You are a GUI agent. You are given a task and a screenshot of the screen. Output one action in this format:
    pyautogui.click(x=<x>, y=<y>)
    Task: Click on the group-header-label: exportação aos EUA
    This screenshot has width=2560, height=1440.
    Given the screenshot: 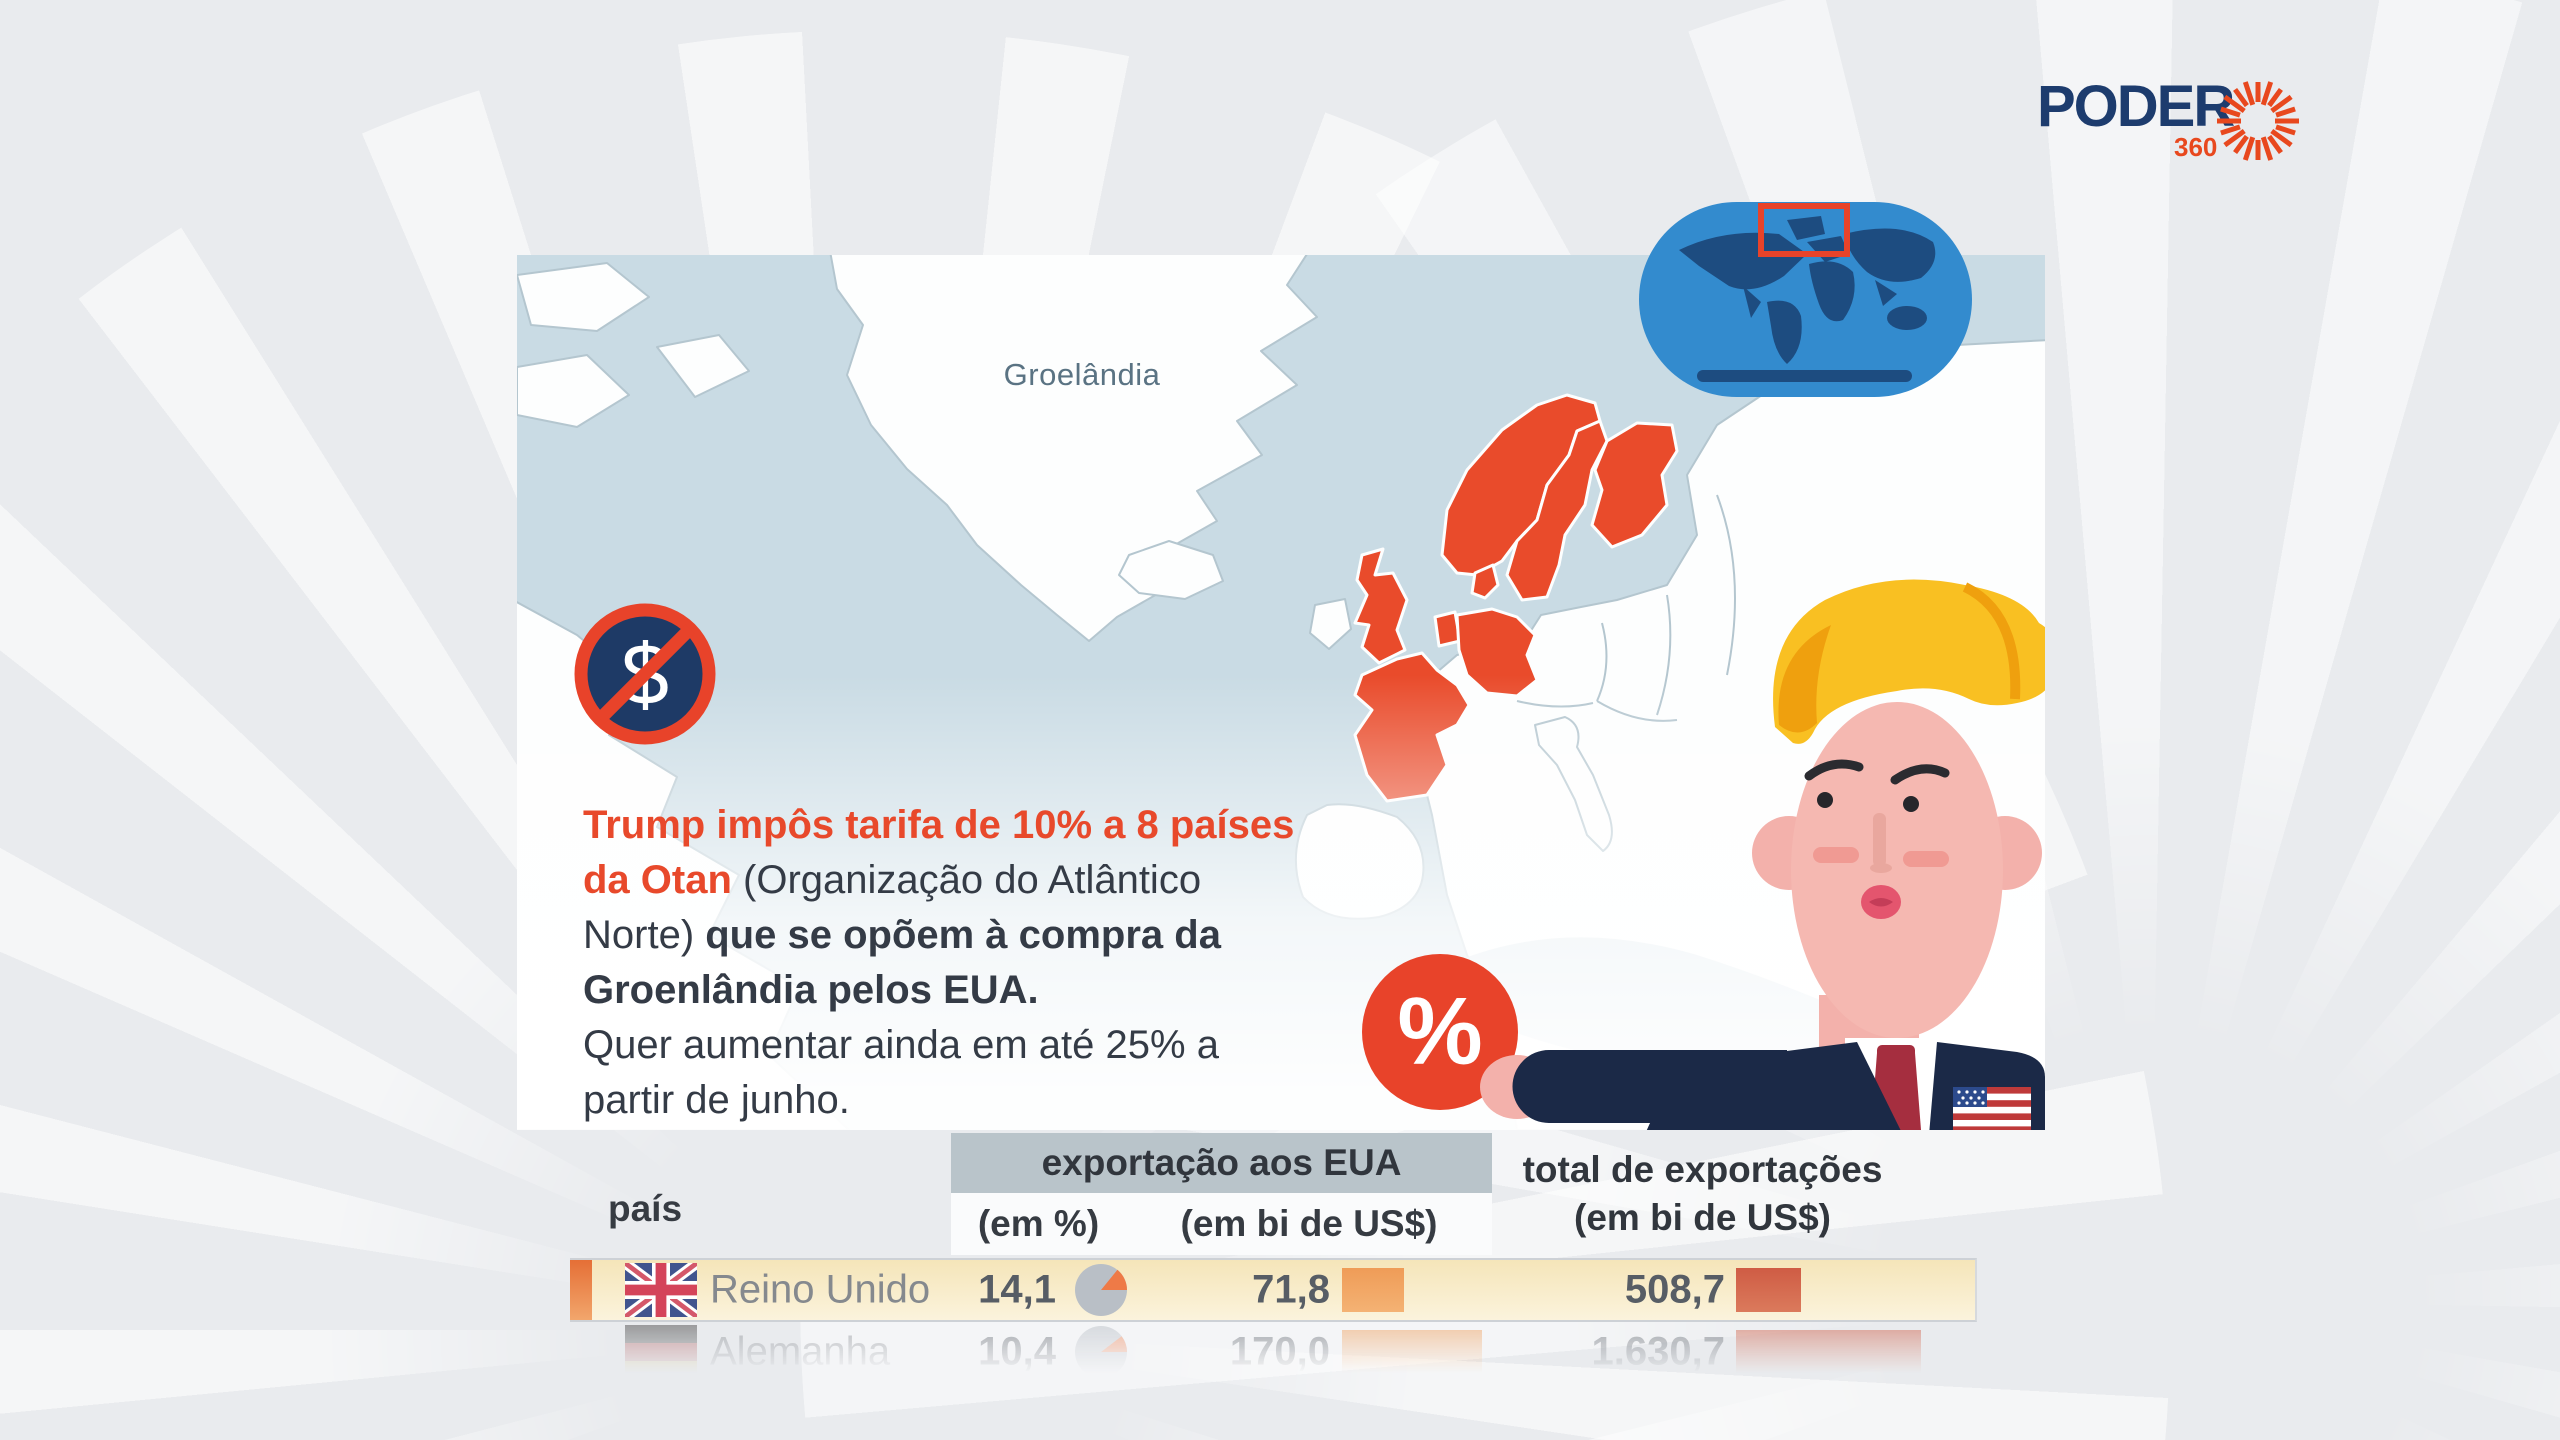 What is the action you would take?
    pyautogui.click(x=1221, y=1162)
    